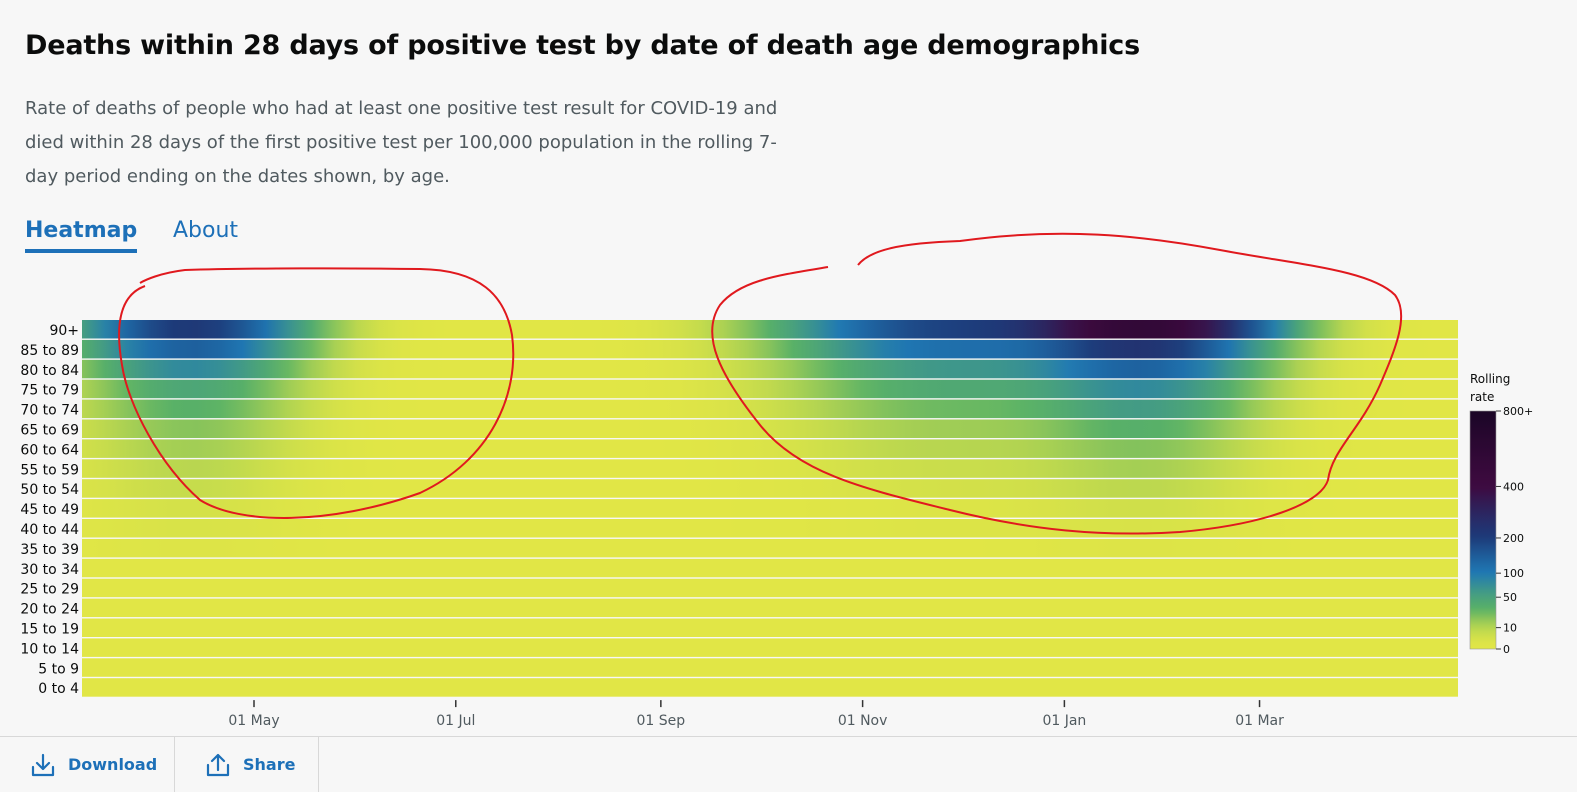 The image size is (1577, 792). What do you see at coordinates (1513, 486) in the screenshot?
I see `legend-tick-label: 400` at bounding box center [1513, 486].